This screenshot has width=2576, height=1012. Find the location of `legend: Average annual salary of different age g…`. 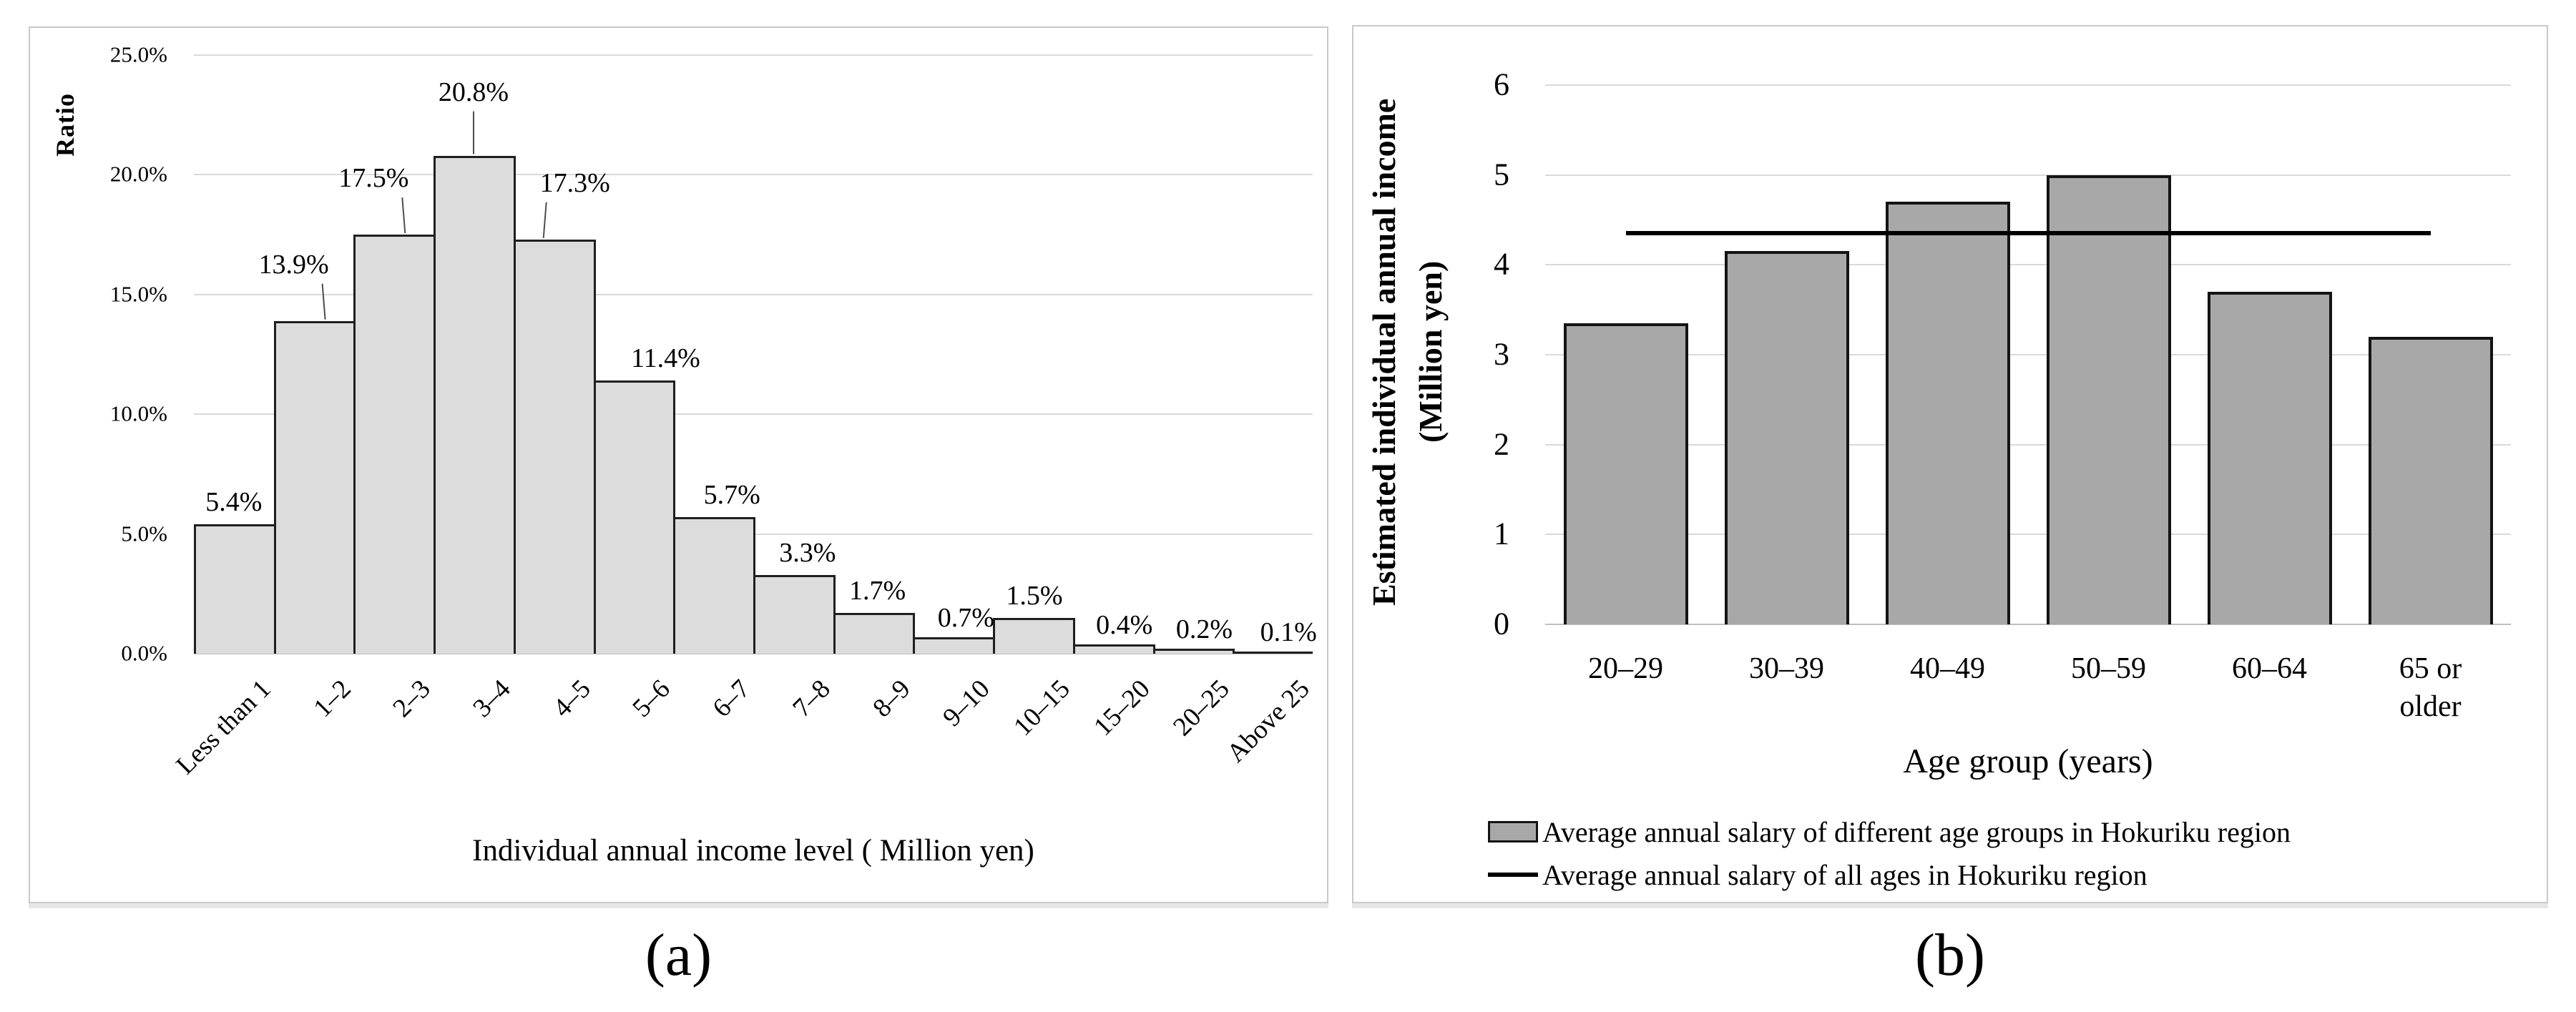

legend: Average annual salary of different age g… is located at coordinates (1890, 853).